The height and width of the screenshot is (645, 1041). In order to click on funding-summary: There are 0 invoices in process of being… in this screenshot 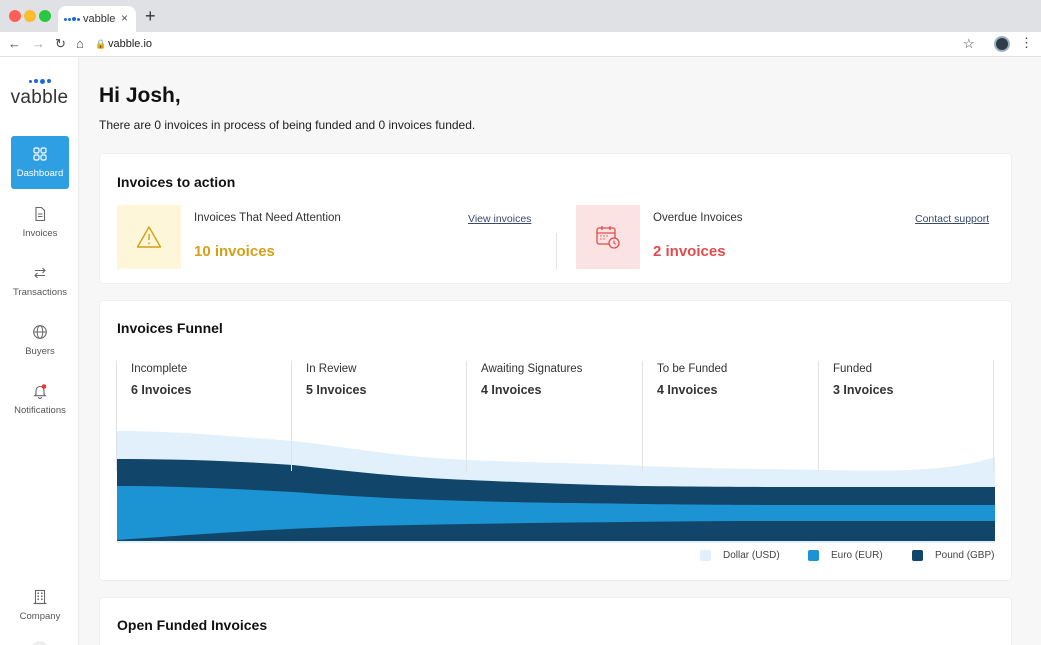, I will do `click(287, 125)`.